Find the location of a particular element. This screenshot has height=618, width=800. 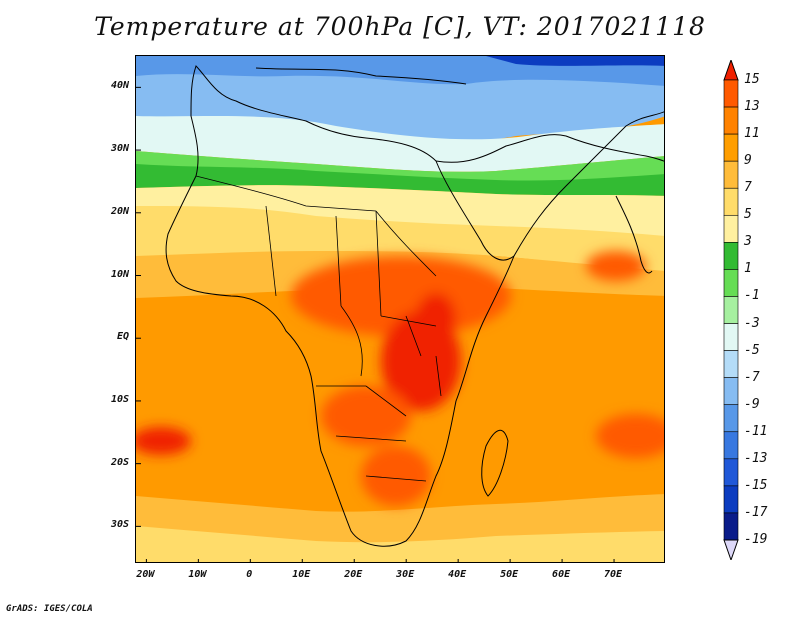

legend-bar is located at coordinates (731, 310).